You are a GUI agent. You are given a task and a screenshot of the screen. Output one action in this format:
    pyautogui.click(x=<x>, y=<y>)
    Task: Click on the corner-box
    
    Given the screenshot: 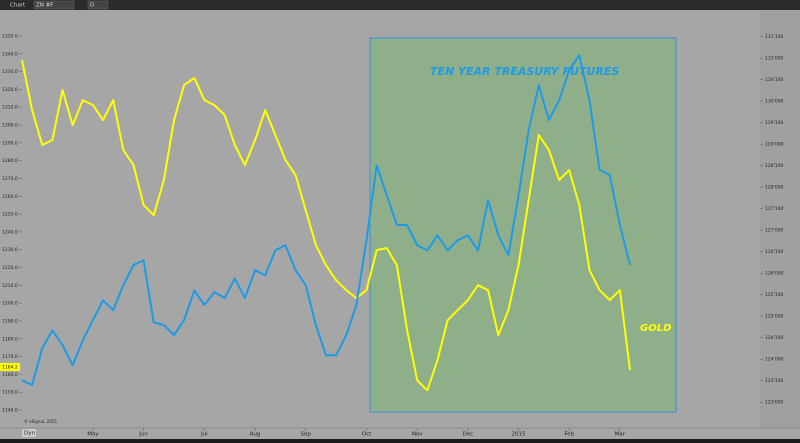 What is the action you would take?
    pyautogui.click(x=29, y=433)
    